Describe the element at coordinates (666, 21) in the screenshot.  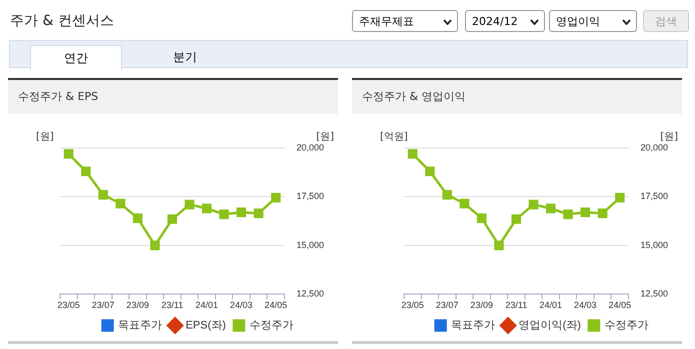
I see `text: 검색` at that location.